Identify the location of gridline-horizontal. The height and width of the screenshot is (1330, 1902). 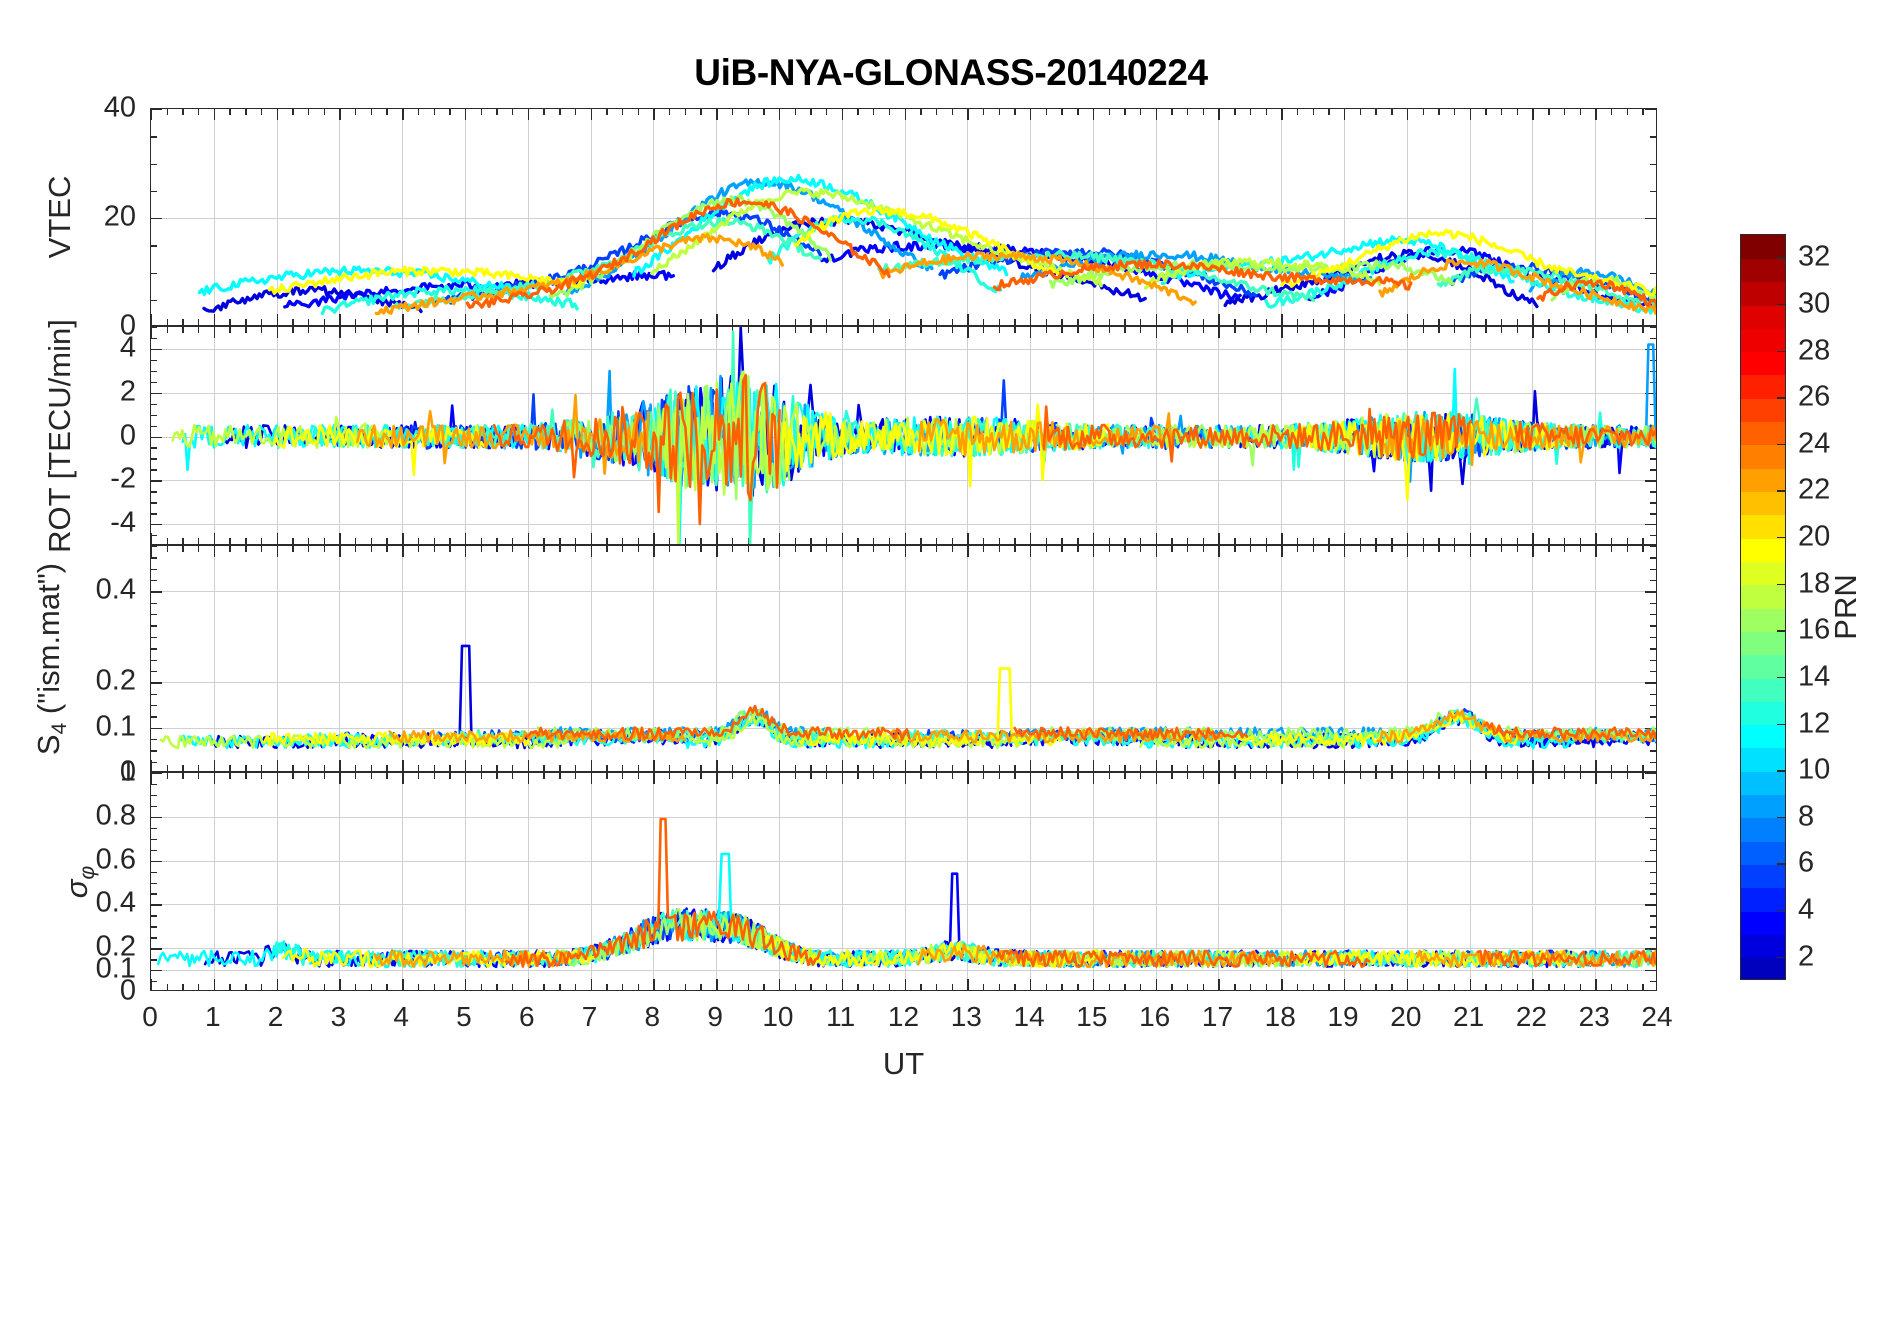
(903, 949).